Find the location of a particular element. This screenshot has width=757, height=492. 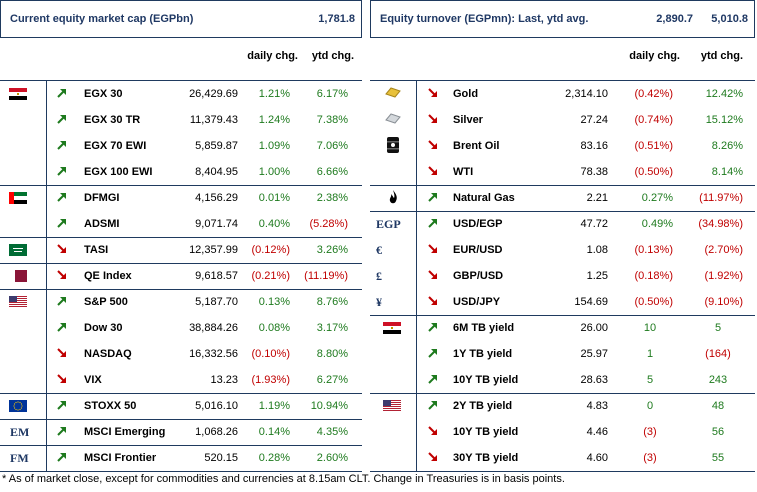

instrument-value: 1.08 is located at coordinates (597, 250).